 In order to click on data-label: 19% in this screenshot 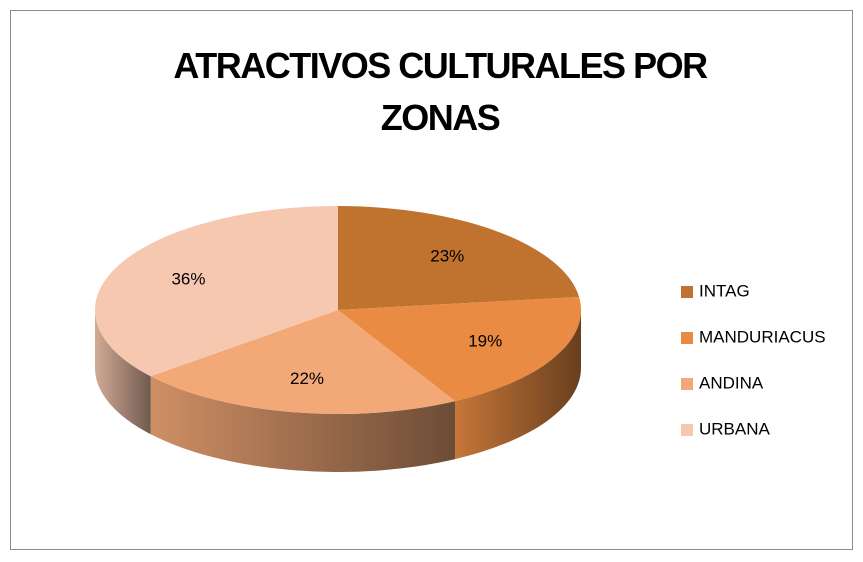, I will do `click(485, 341)`.